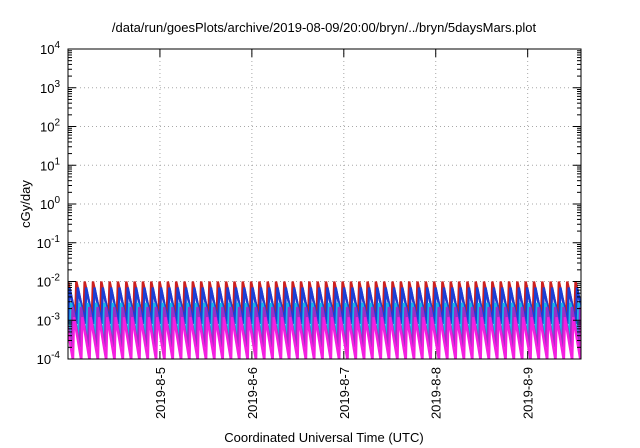 This screenshot has width=640, height=448. I want to click on y-tick-label: 10⁴, so click(50, 48).